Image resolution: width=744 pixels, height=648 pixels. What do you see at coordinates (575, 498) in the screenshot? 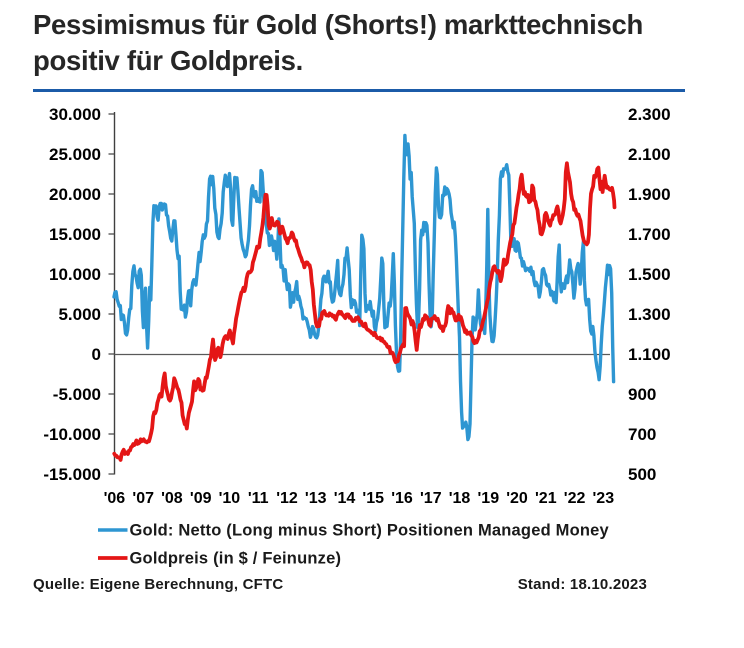
I see `svg-text: '22` at bounding box center [575, 498].